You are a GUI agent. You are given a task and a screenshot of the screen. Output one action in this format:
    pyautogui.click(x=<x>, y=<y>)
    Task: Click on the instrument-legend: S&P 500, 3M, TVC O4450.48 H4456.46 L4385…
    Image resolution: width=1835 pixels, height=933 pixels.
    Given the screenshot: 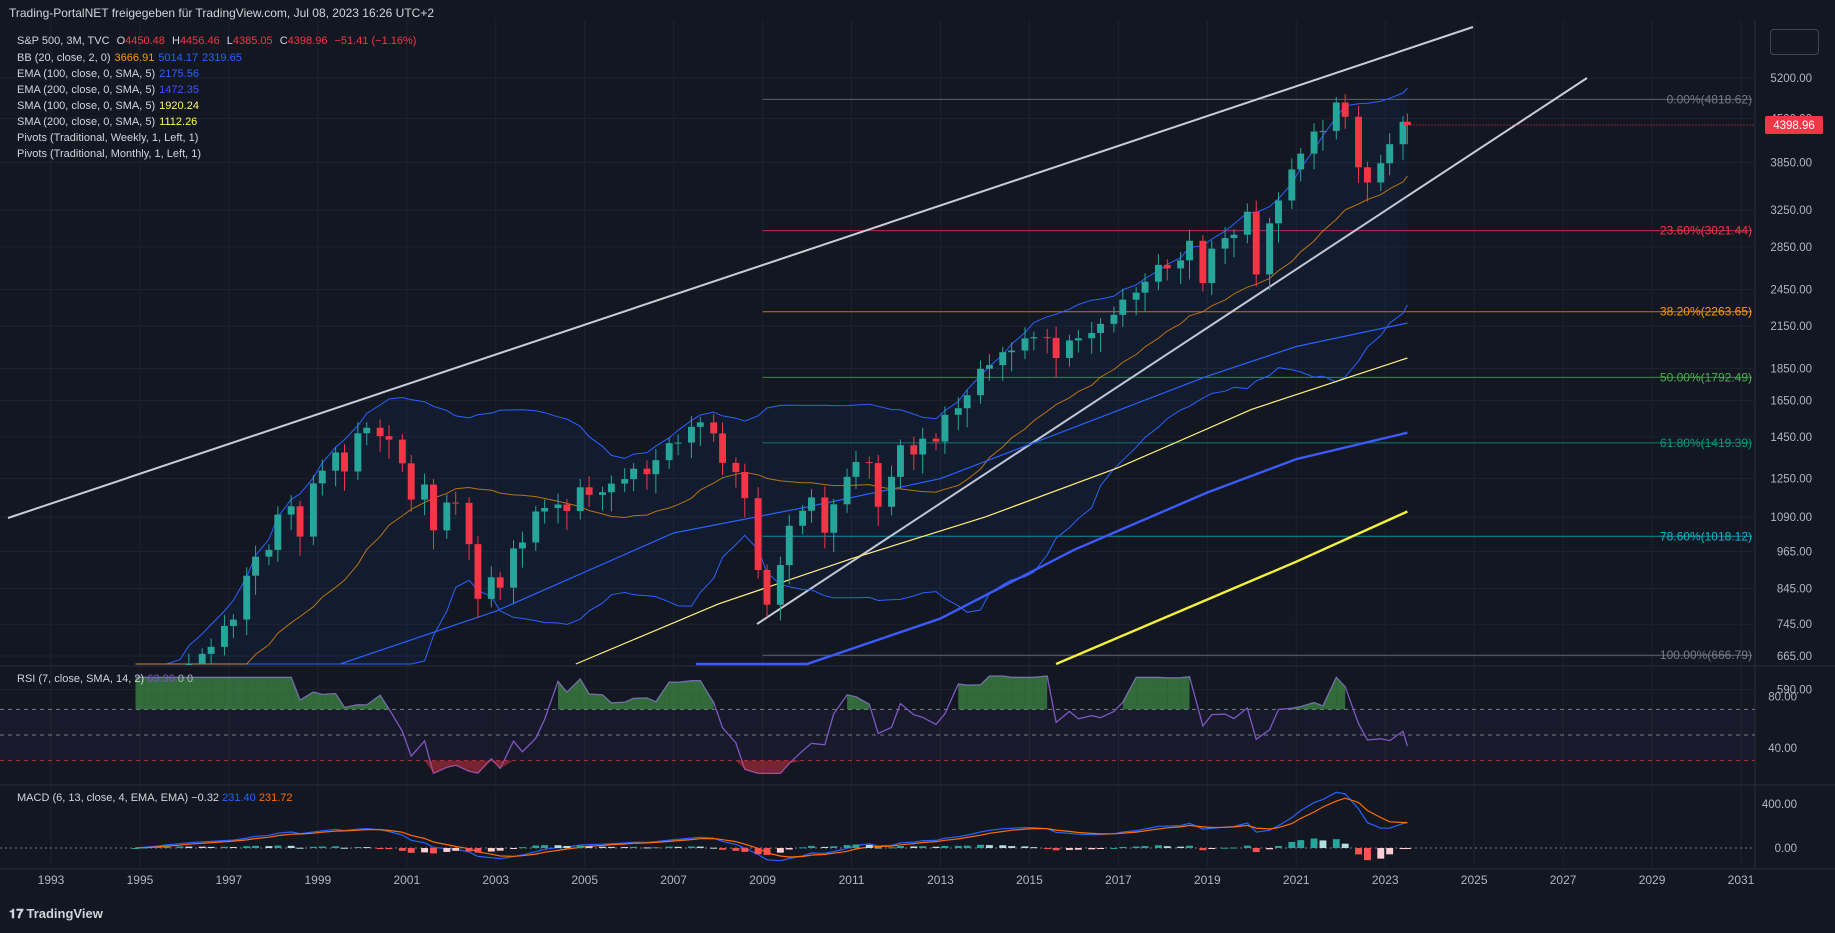 What is the action you would take?
    pyautogui.click(x=218, y=41)
    